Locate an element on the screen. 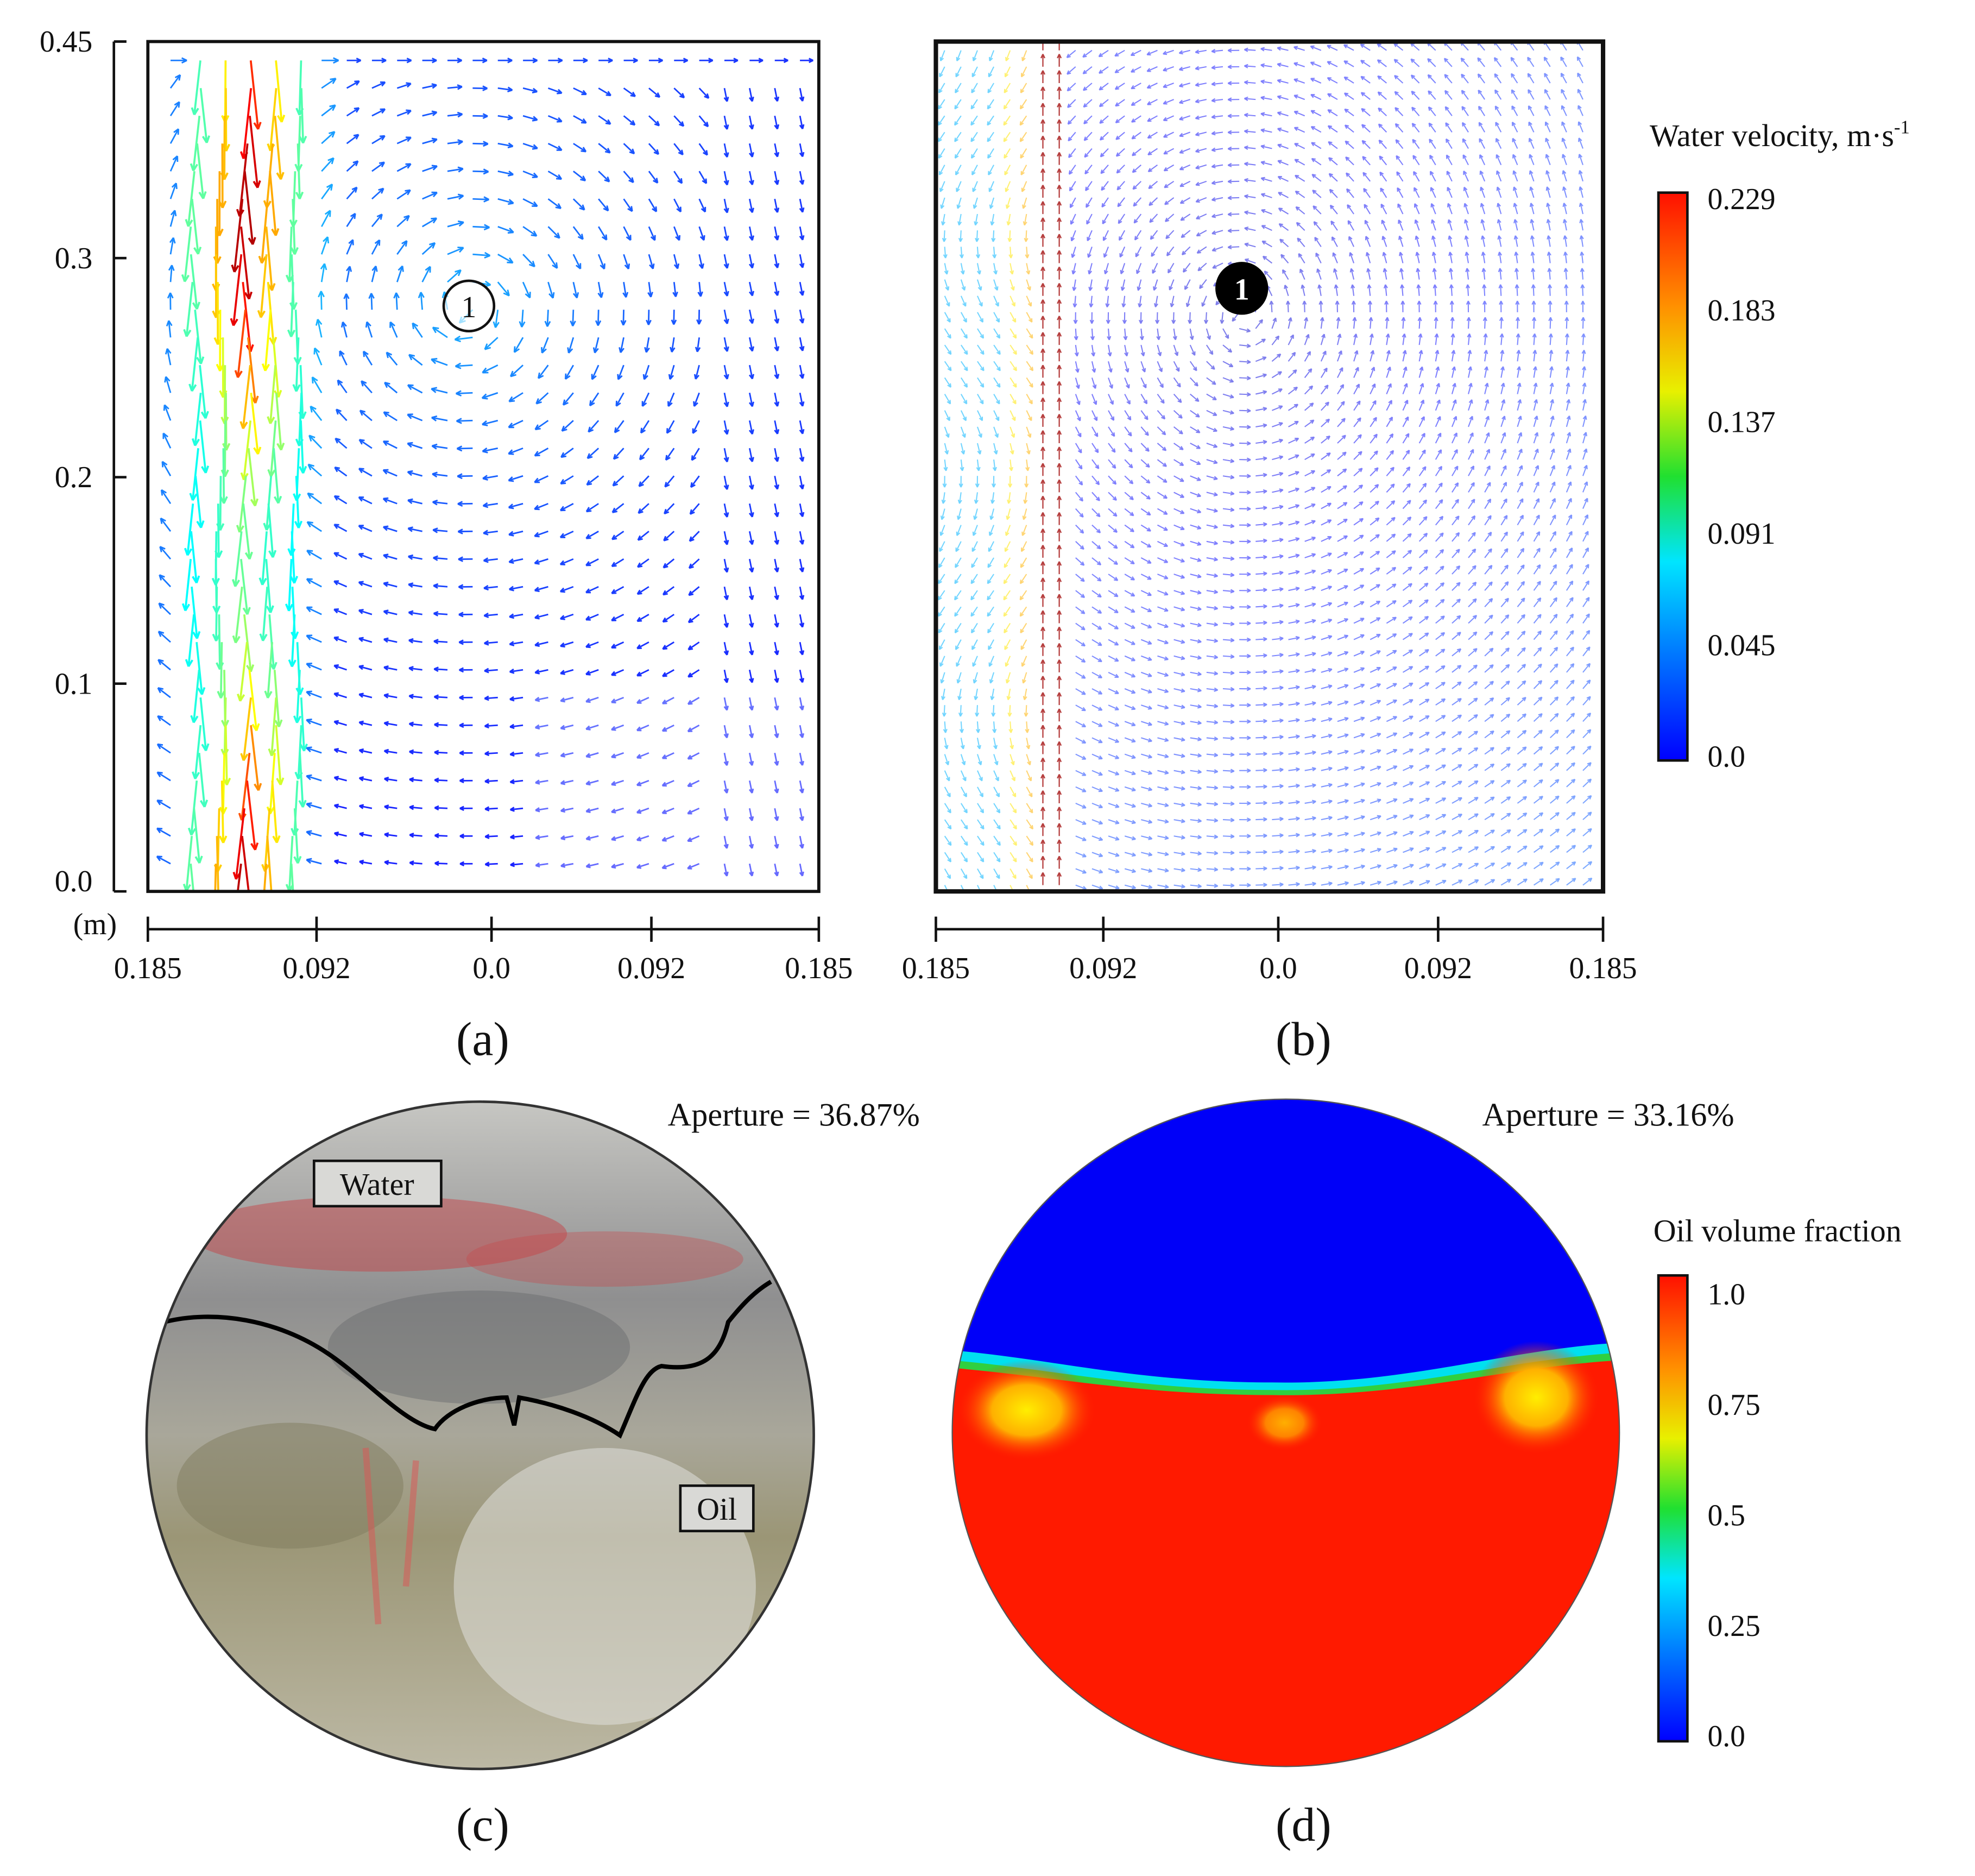 This screenshot has height=1876, width=1975. x-tick-label: 0.0 is located at coordinates (1278, 968).